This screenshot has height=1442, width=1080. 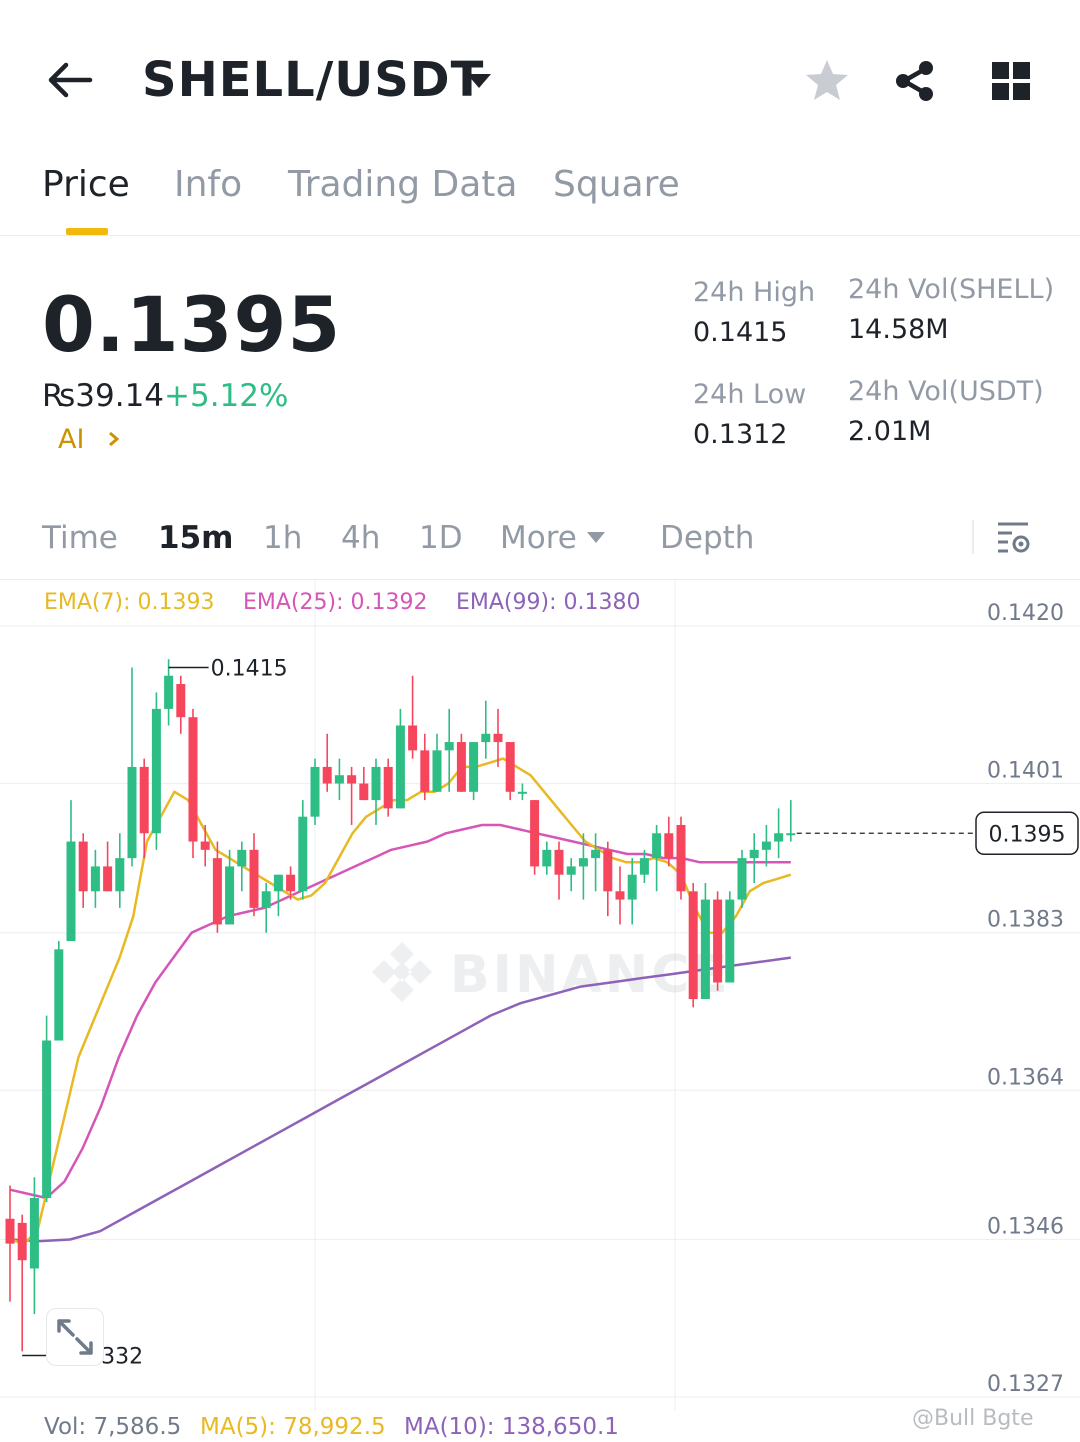 I want to click on pair-title: SHELL/USDT, so click(x=313, y=80).